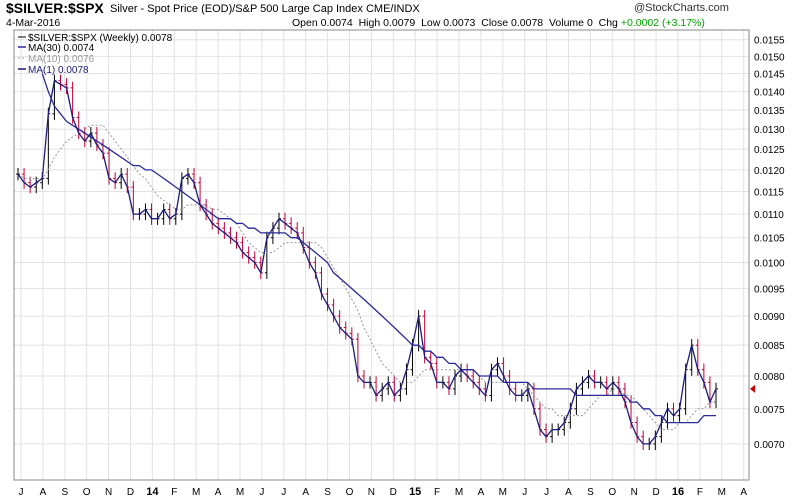  What do you see at coordinates (769, 239) in the screenshot?
I see `y-tick-label: 0.0105` at bounding box center [769, 239].